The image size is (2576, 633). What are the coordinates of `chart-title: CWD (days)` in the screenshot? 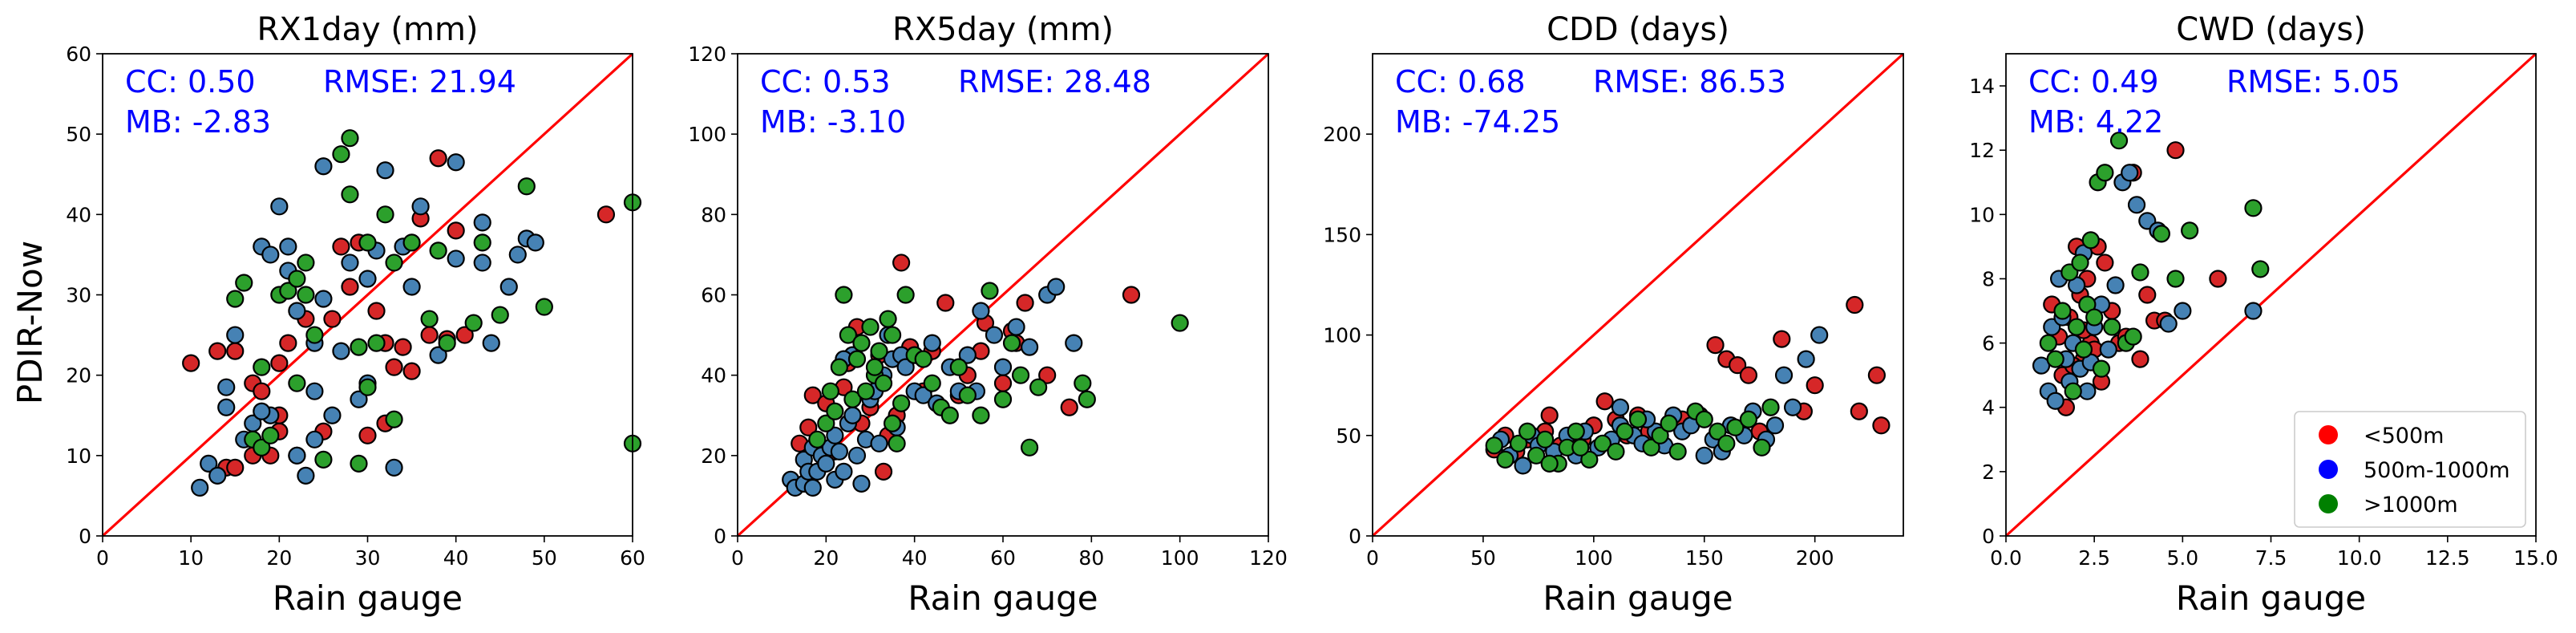 It's located at (2271, 29).